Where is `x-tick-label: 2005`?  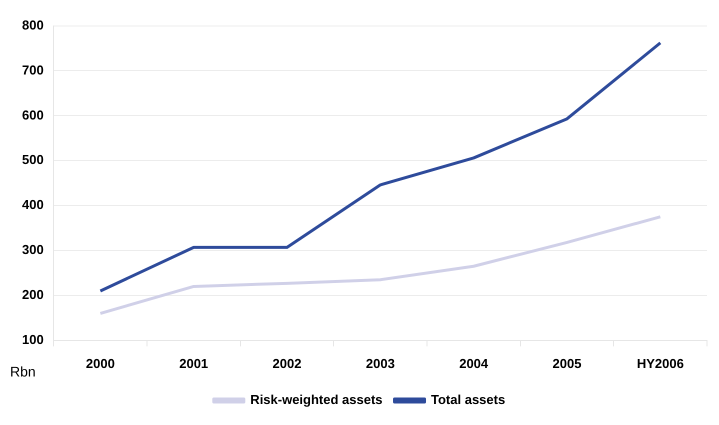 x-tick-label: 2005 is located at coordinates (567, 363).